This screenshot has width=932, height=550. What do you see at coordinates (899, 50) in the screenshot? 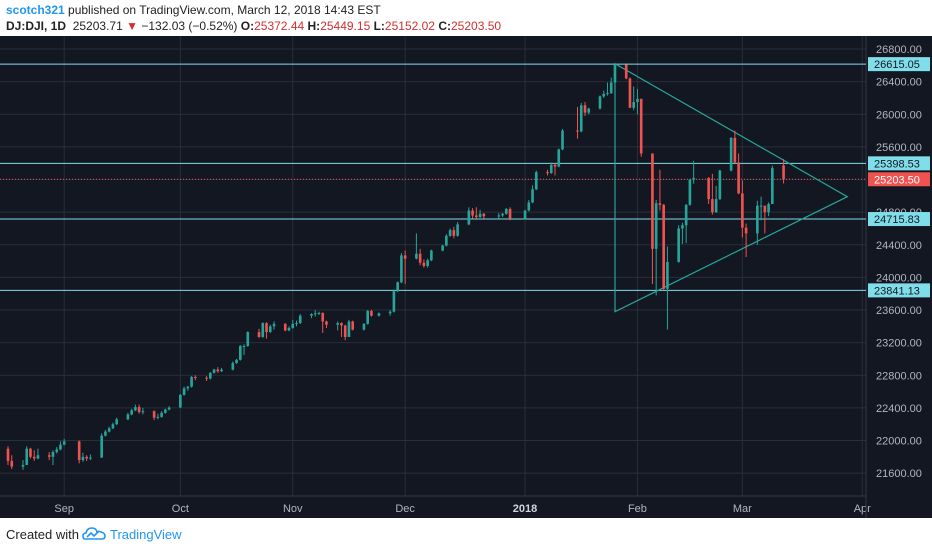
I see `y-tick-label: 26800.00` at bounding box center [899, 50].